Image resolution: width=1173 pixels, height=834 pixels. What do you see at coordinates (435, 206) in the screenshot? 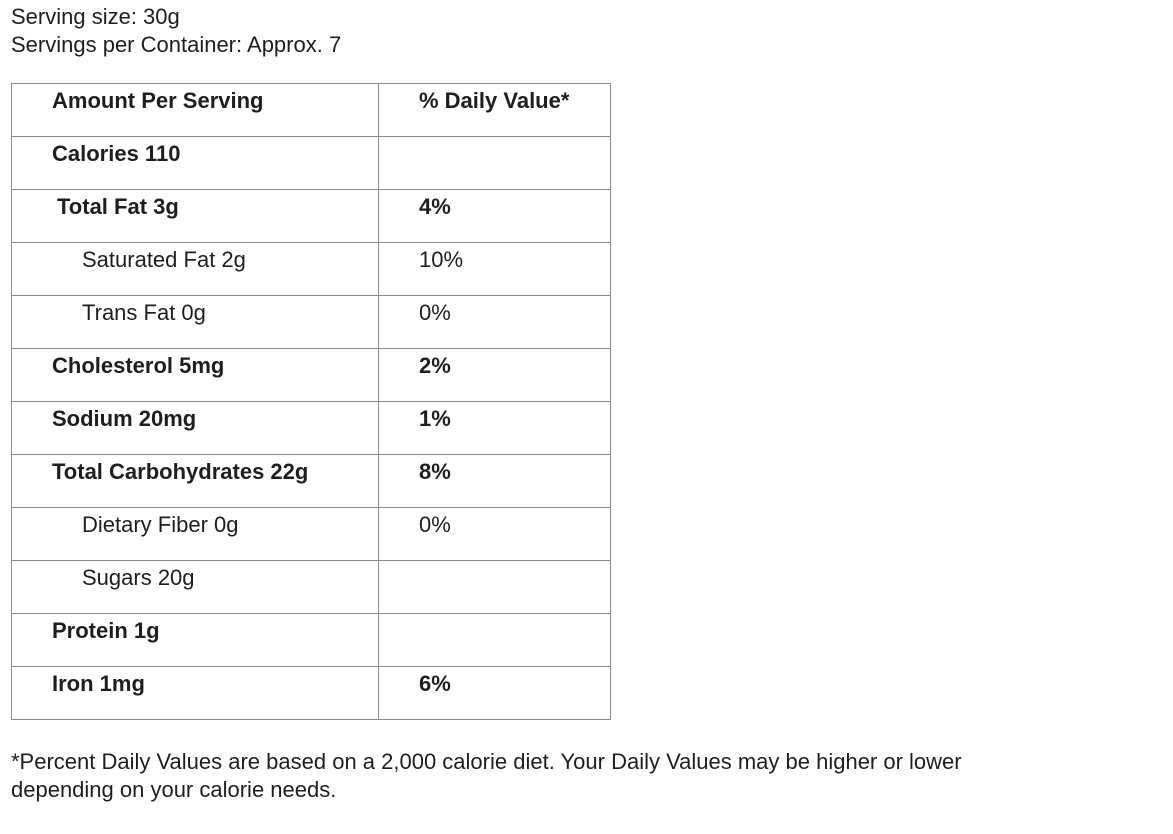
I see `daily-value: 4%` at bounding box center [435, 206].